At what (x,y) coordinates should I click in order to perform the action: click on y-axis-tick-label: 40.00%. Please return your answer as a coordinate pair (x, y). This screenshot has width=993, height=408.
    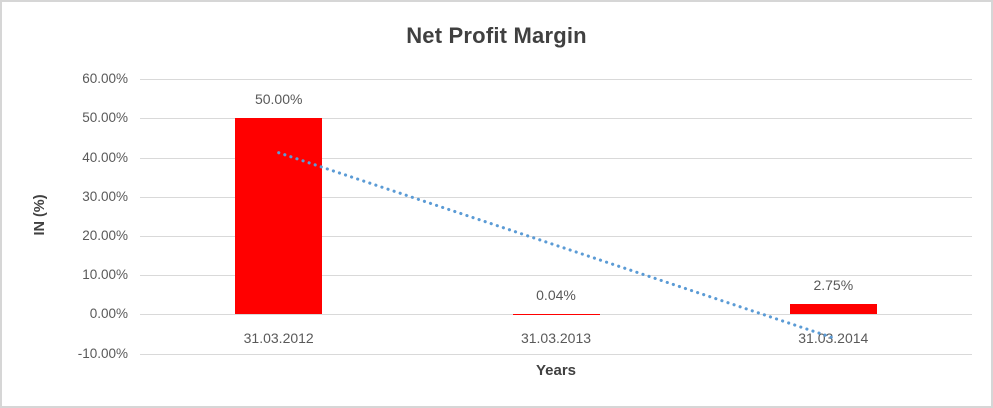
    Looking at the image, I should click on (105, 157).